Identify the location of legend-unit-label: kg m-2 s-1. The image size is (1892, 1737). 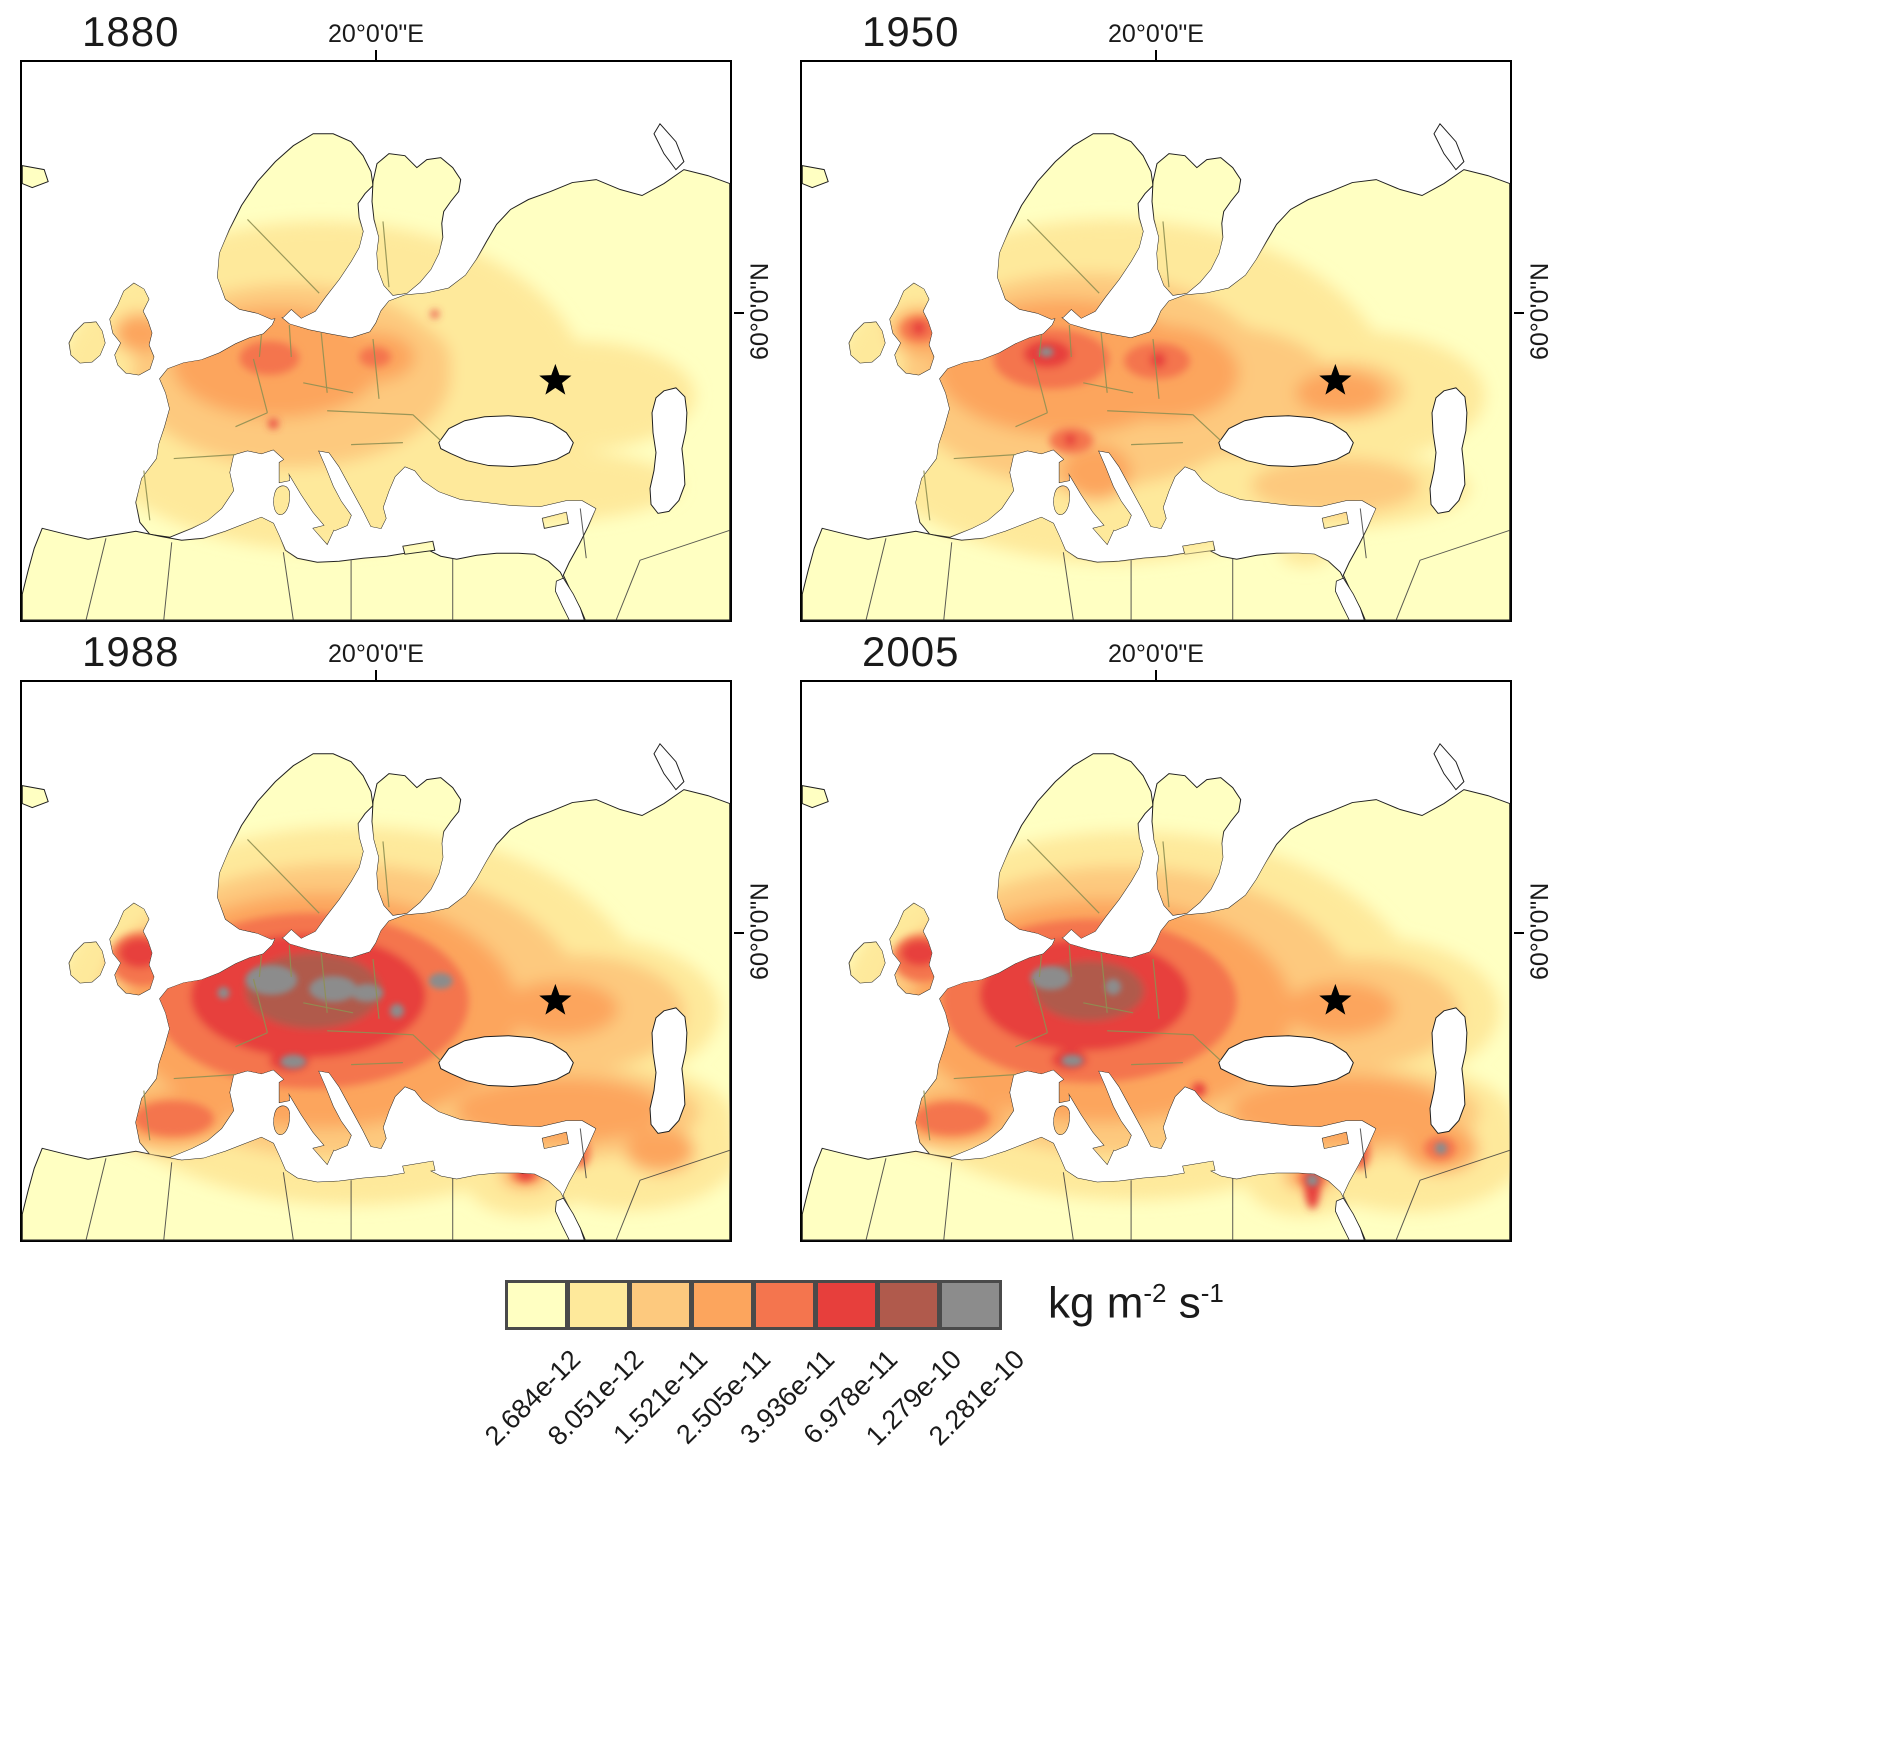
(1136, 1303).